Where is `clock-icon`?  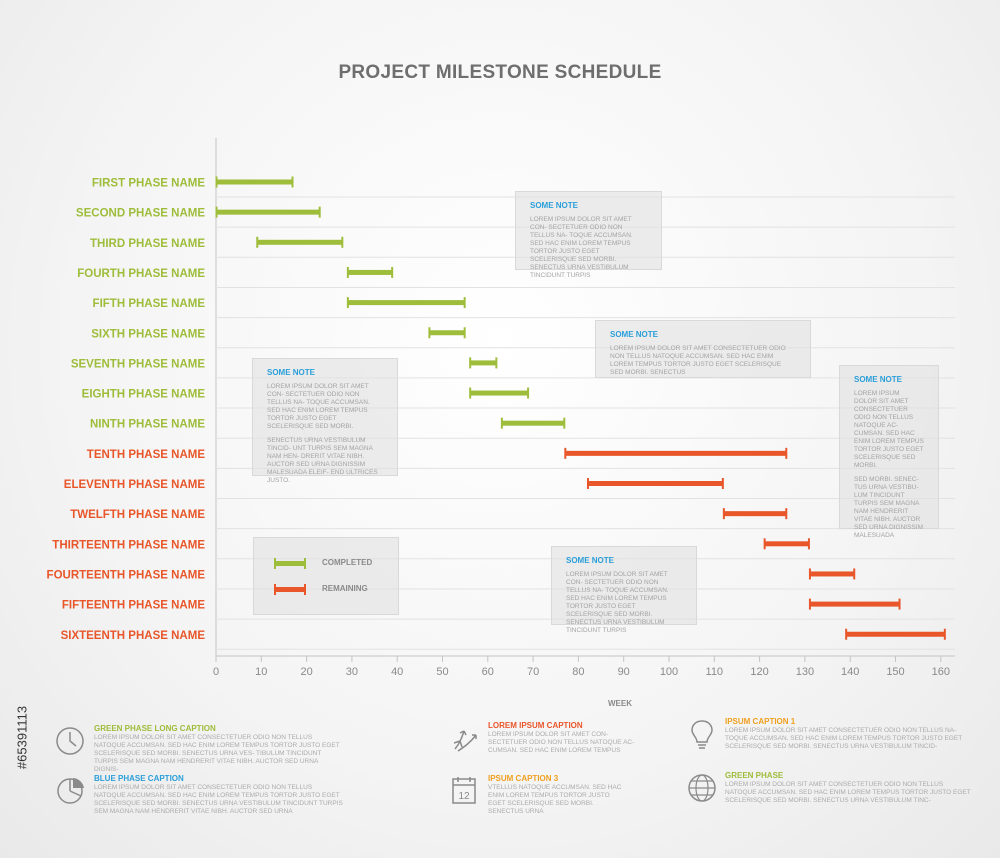
clock-icon is located at coordinates (70, 741).